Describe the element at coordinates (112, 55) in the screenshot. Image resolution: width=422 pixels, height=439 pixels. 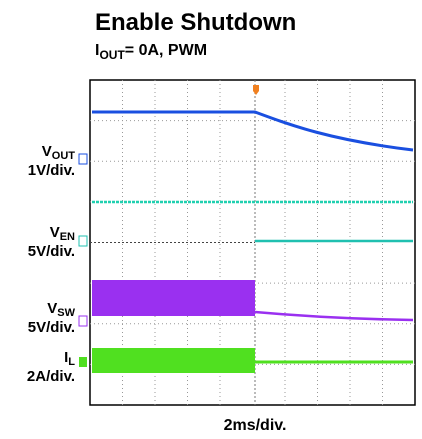
I see `subtitle-sub: OUT` at that location.